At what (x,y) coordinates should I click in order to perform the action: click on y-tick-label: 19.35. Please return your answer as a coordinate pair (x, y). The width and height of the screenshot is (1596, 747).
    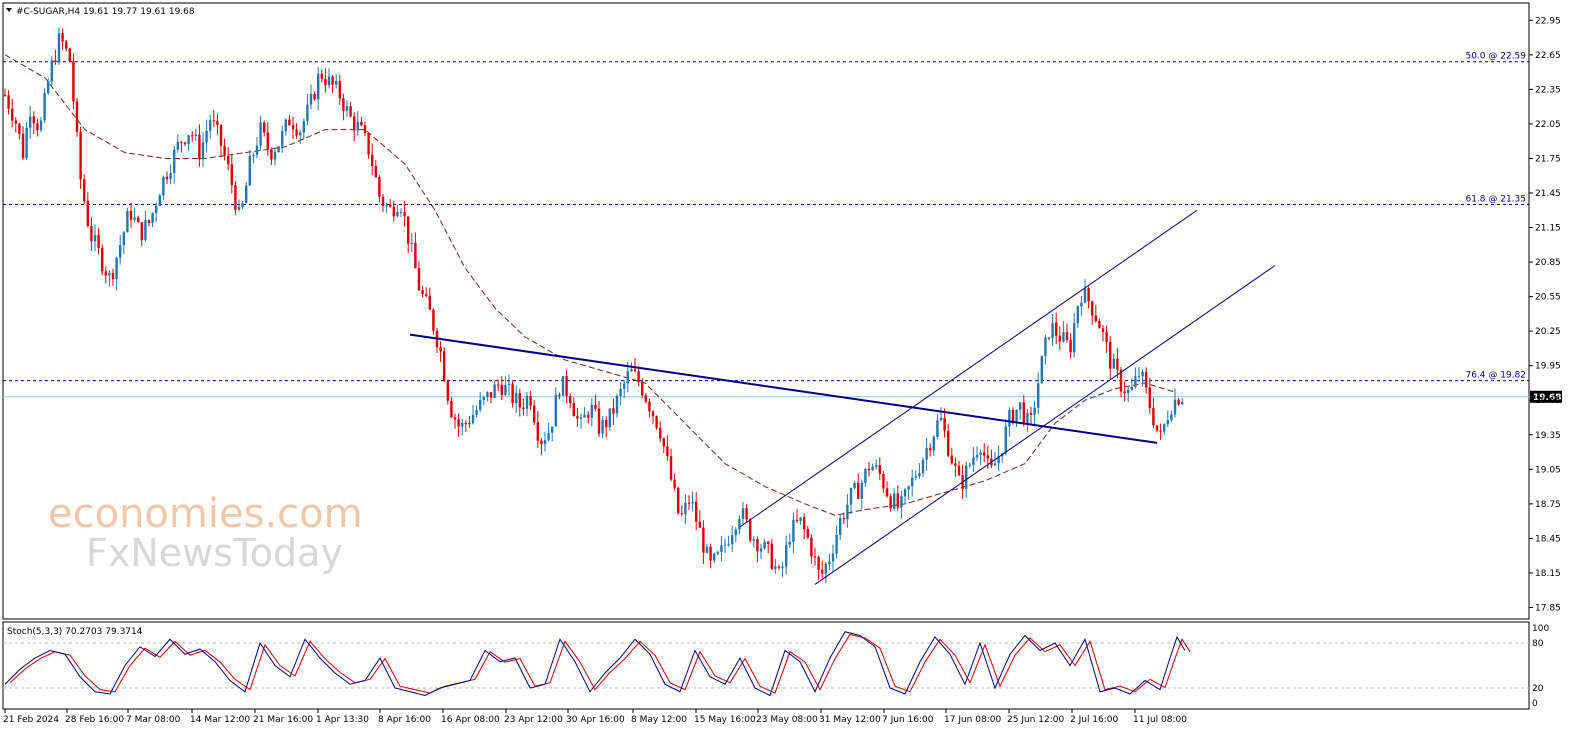
    Looking at the image, I should click on (1548, 436).